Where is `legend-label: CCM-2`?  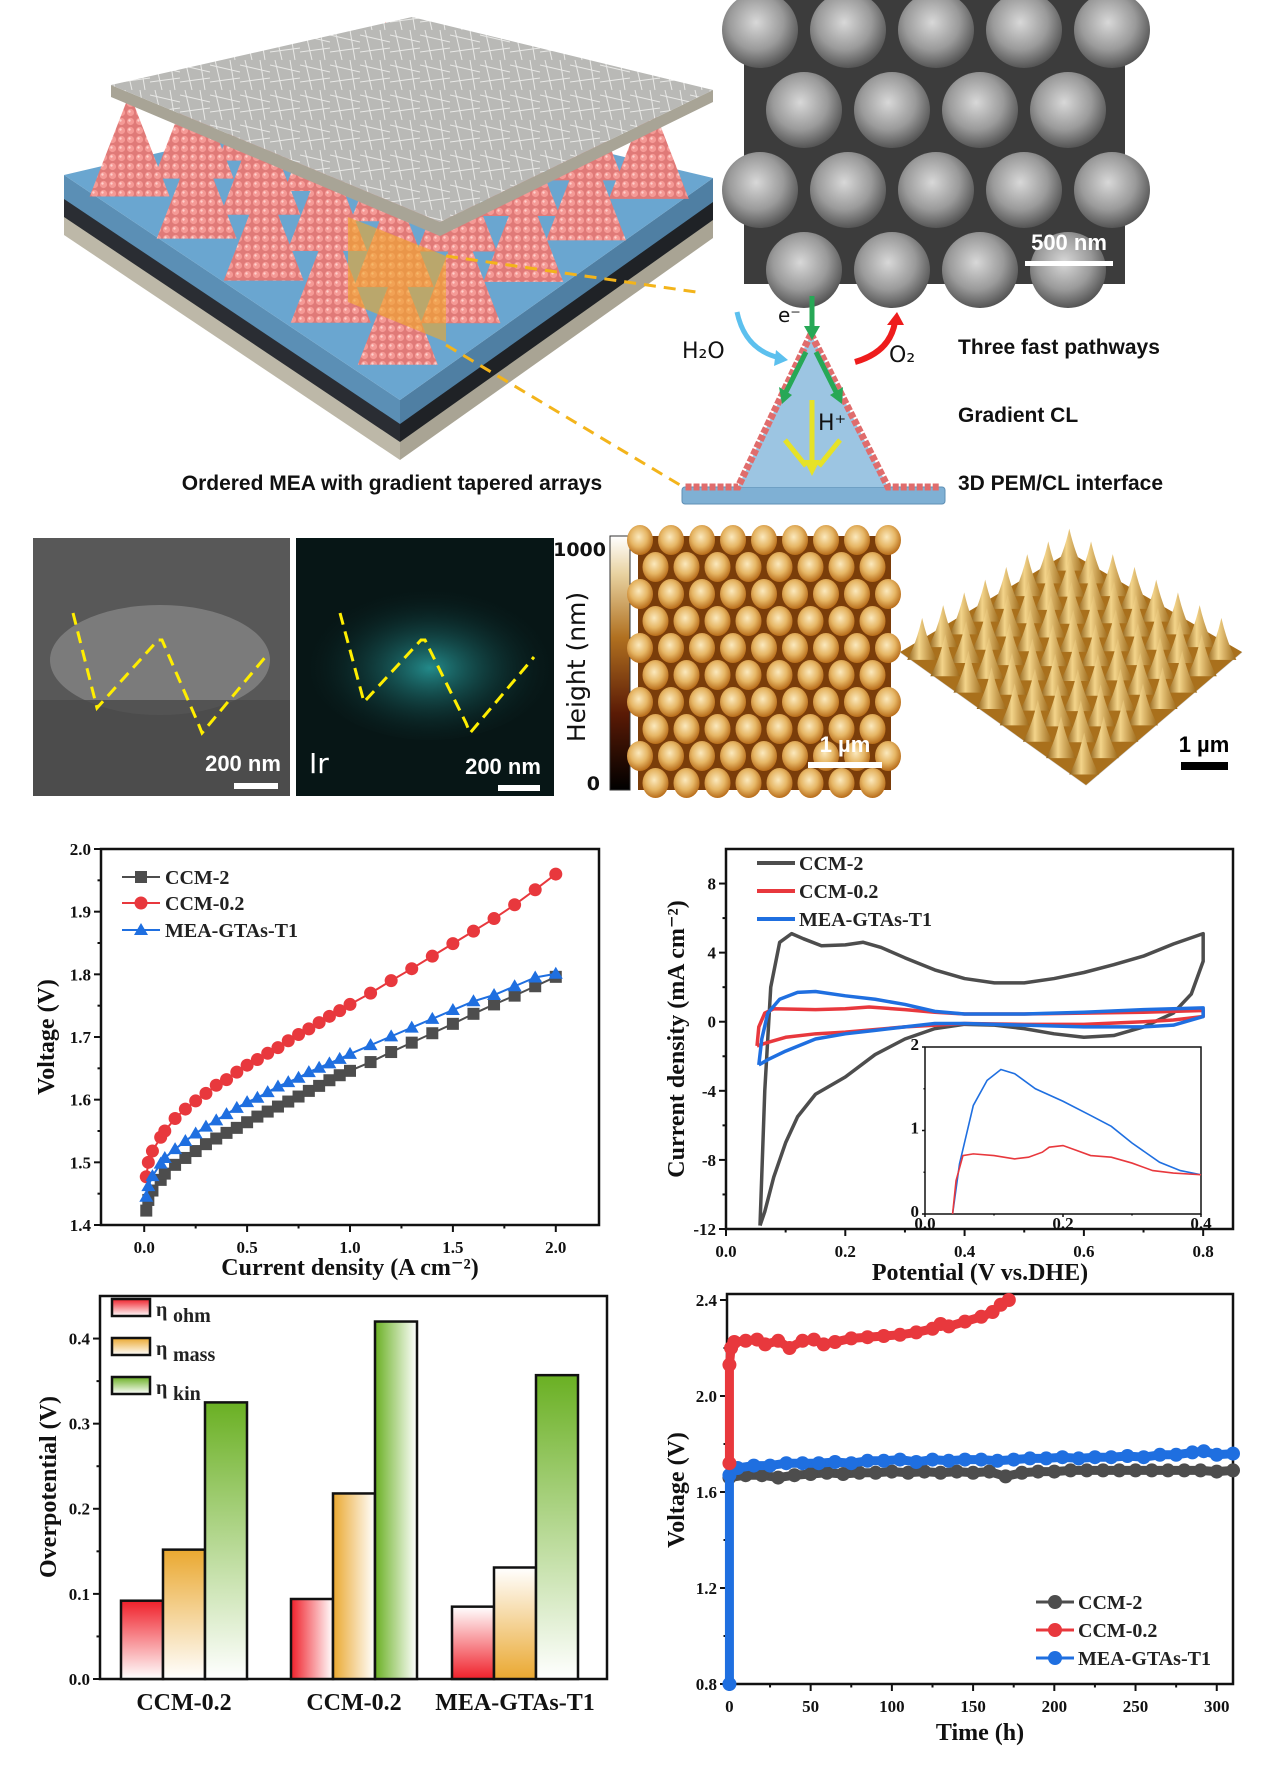 legend-label: CCM-2 is located at coordinates (1110, 1603).